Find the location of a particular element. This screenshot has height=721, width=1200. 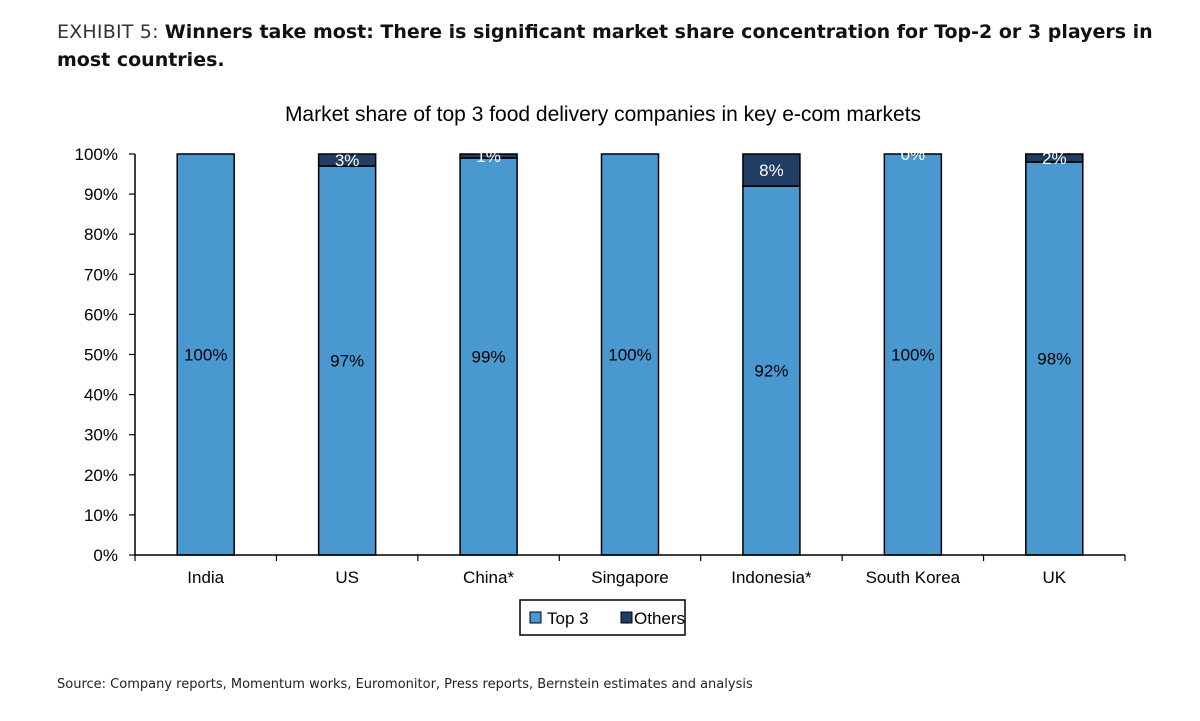

legend: Top 3 Others is located at coordinates (602, 617).